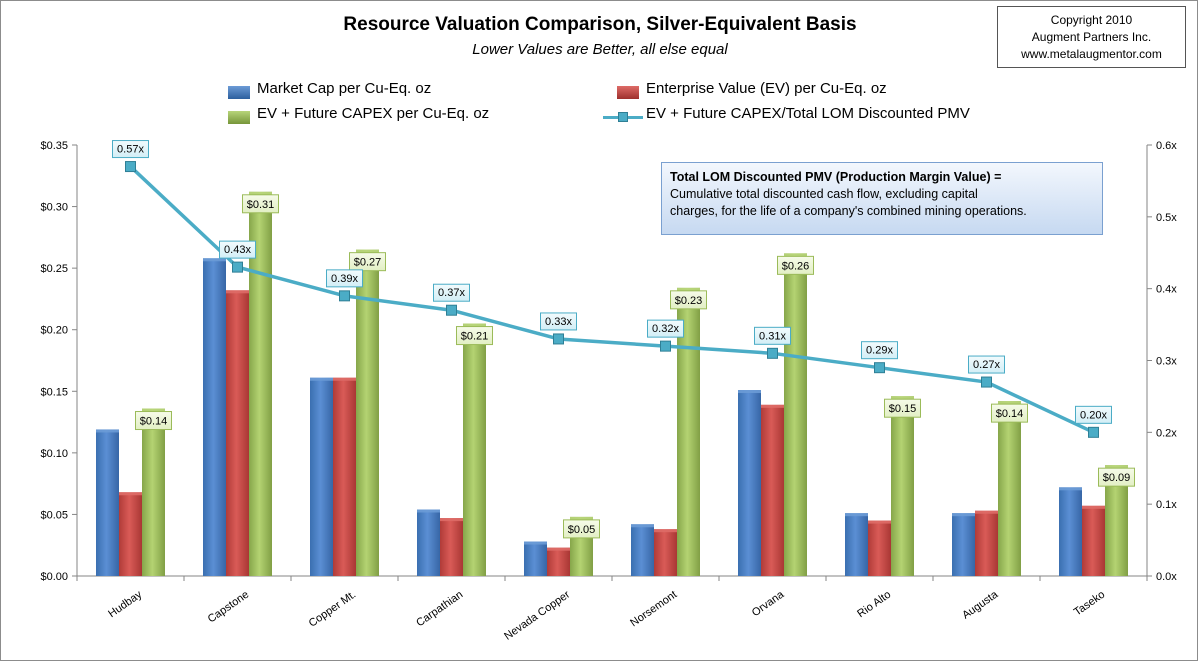  What do you see at coordinates (373, 113) in the screenshot?
I see `legend-label-ev-capex: EV + Future CAPEX per Cu-Eq. oz` at bounding box center [373, 113].